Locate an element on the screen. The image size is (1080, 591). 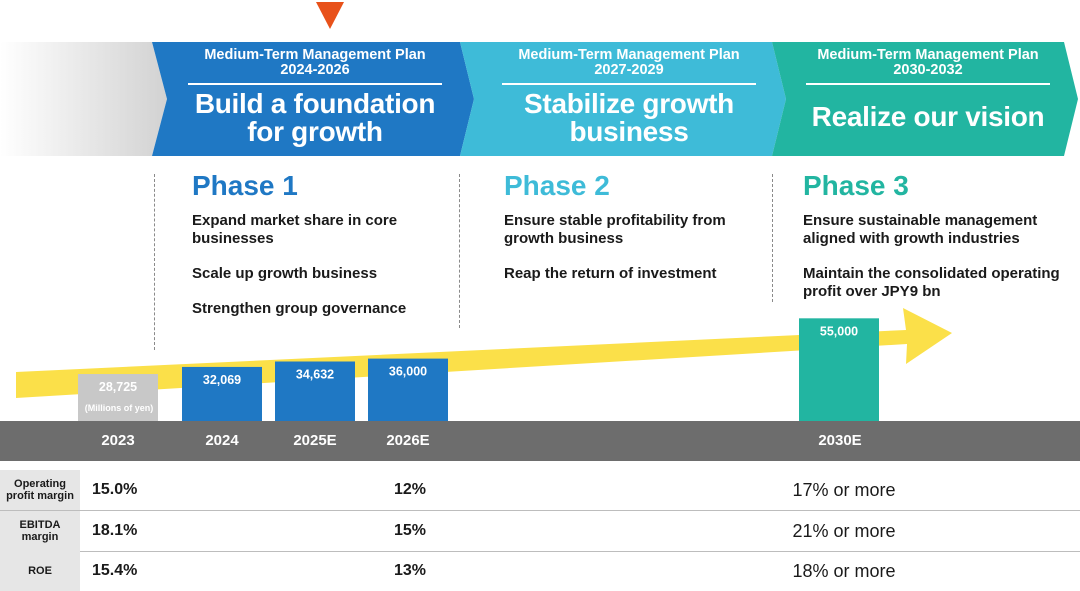
phase-item: Reap the return of investment is located at coordinates (610, 273).